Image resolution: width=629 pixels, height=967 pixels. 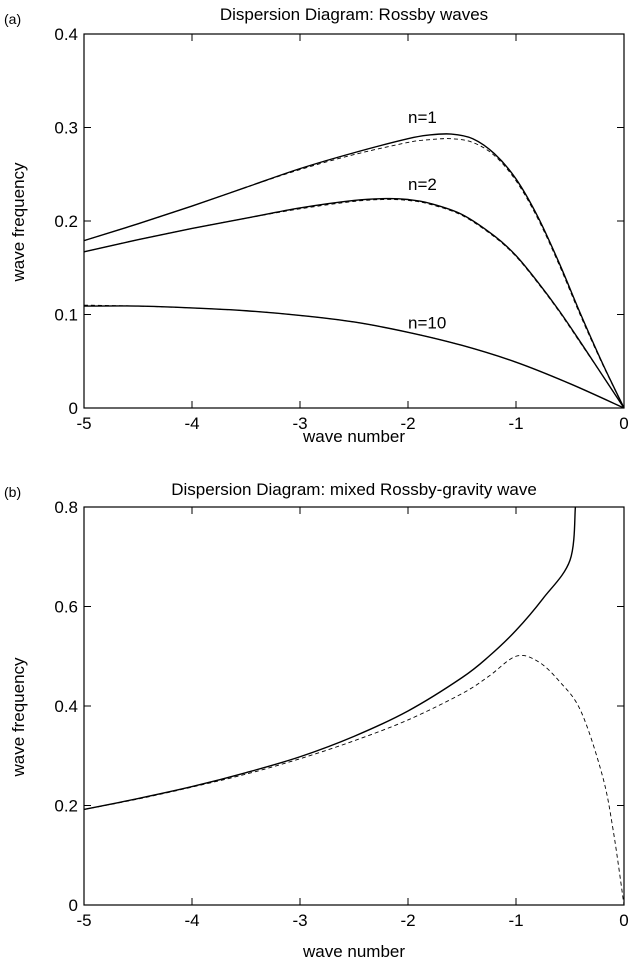 I want to click on panel-b-label: (b), so click(x=12, y=492).